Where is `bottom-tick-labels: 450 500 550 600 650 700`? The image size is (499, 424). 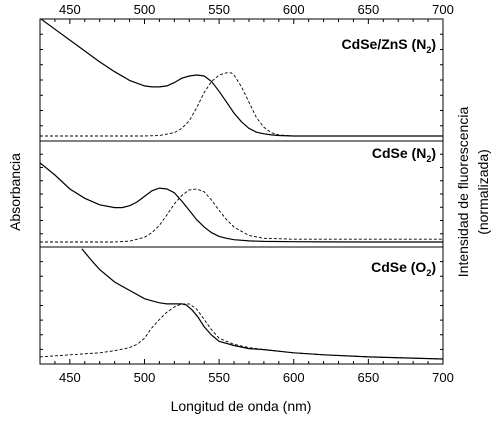
bottom-tick-labels: 450 500 550 600 650 700 is located at coordinates (256, 377).